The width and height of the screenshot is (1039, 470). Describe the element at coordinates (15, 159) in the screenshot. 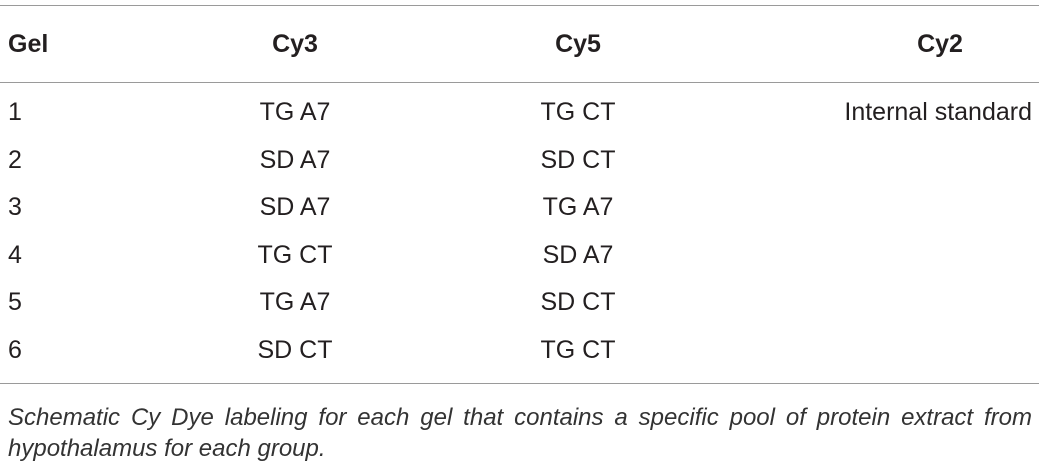

I see `cell: 2` at that location.